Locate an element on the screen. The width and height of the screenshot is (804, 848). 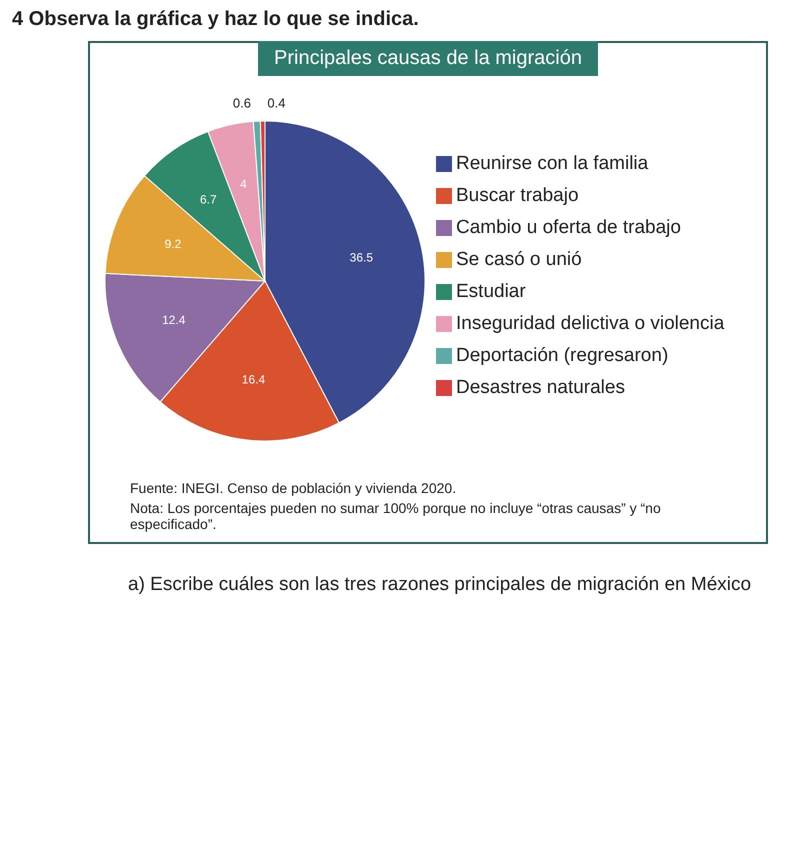
legend-label: Estudiar is located at coordinates (491, 291).